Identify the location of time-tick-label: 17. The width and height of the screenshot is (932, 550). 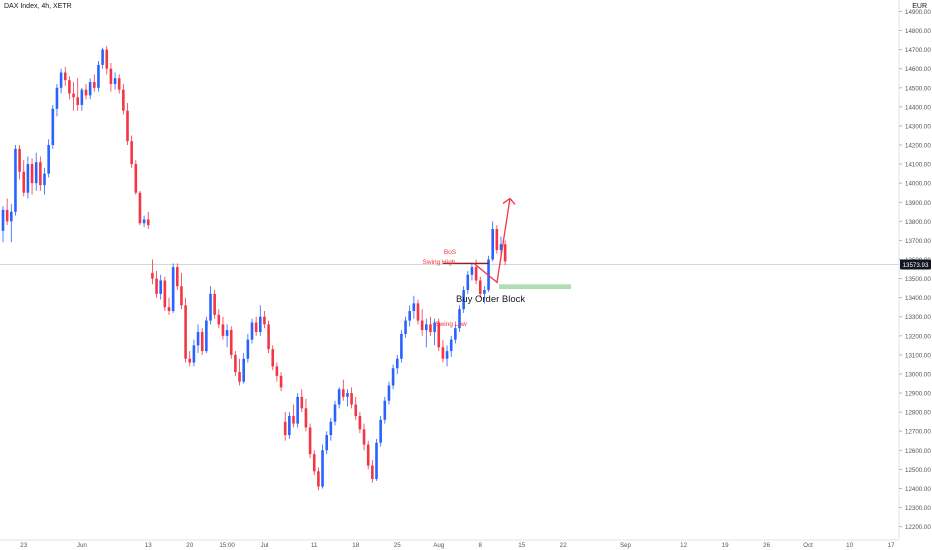
(891, 545).